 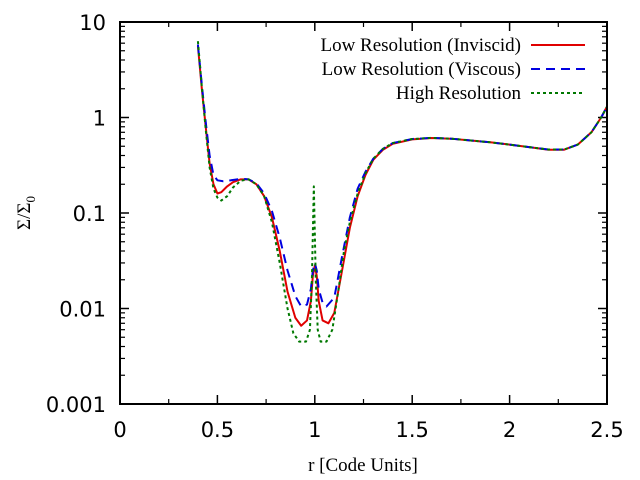 I want to click on x-tick-label: 0.5, so click(x=217, y=430).